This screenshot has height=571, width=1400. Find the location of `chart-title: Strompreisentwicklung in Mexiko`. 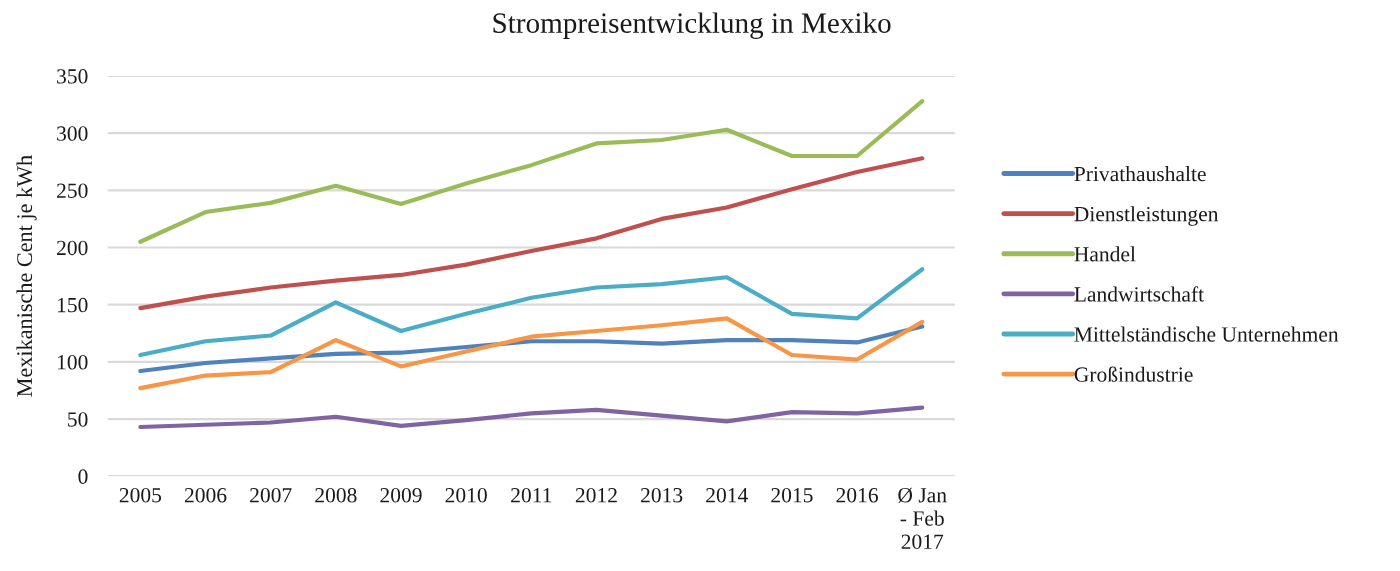

chart-title: Strompreisentwicklung in Mexiko is located at coordinates (692, 25).